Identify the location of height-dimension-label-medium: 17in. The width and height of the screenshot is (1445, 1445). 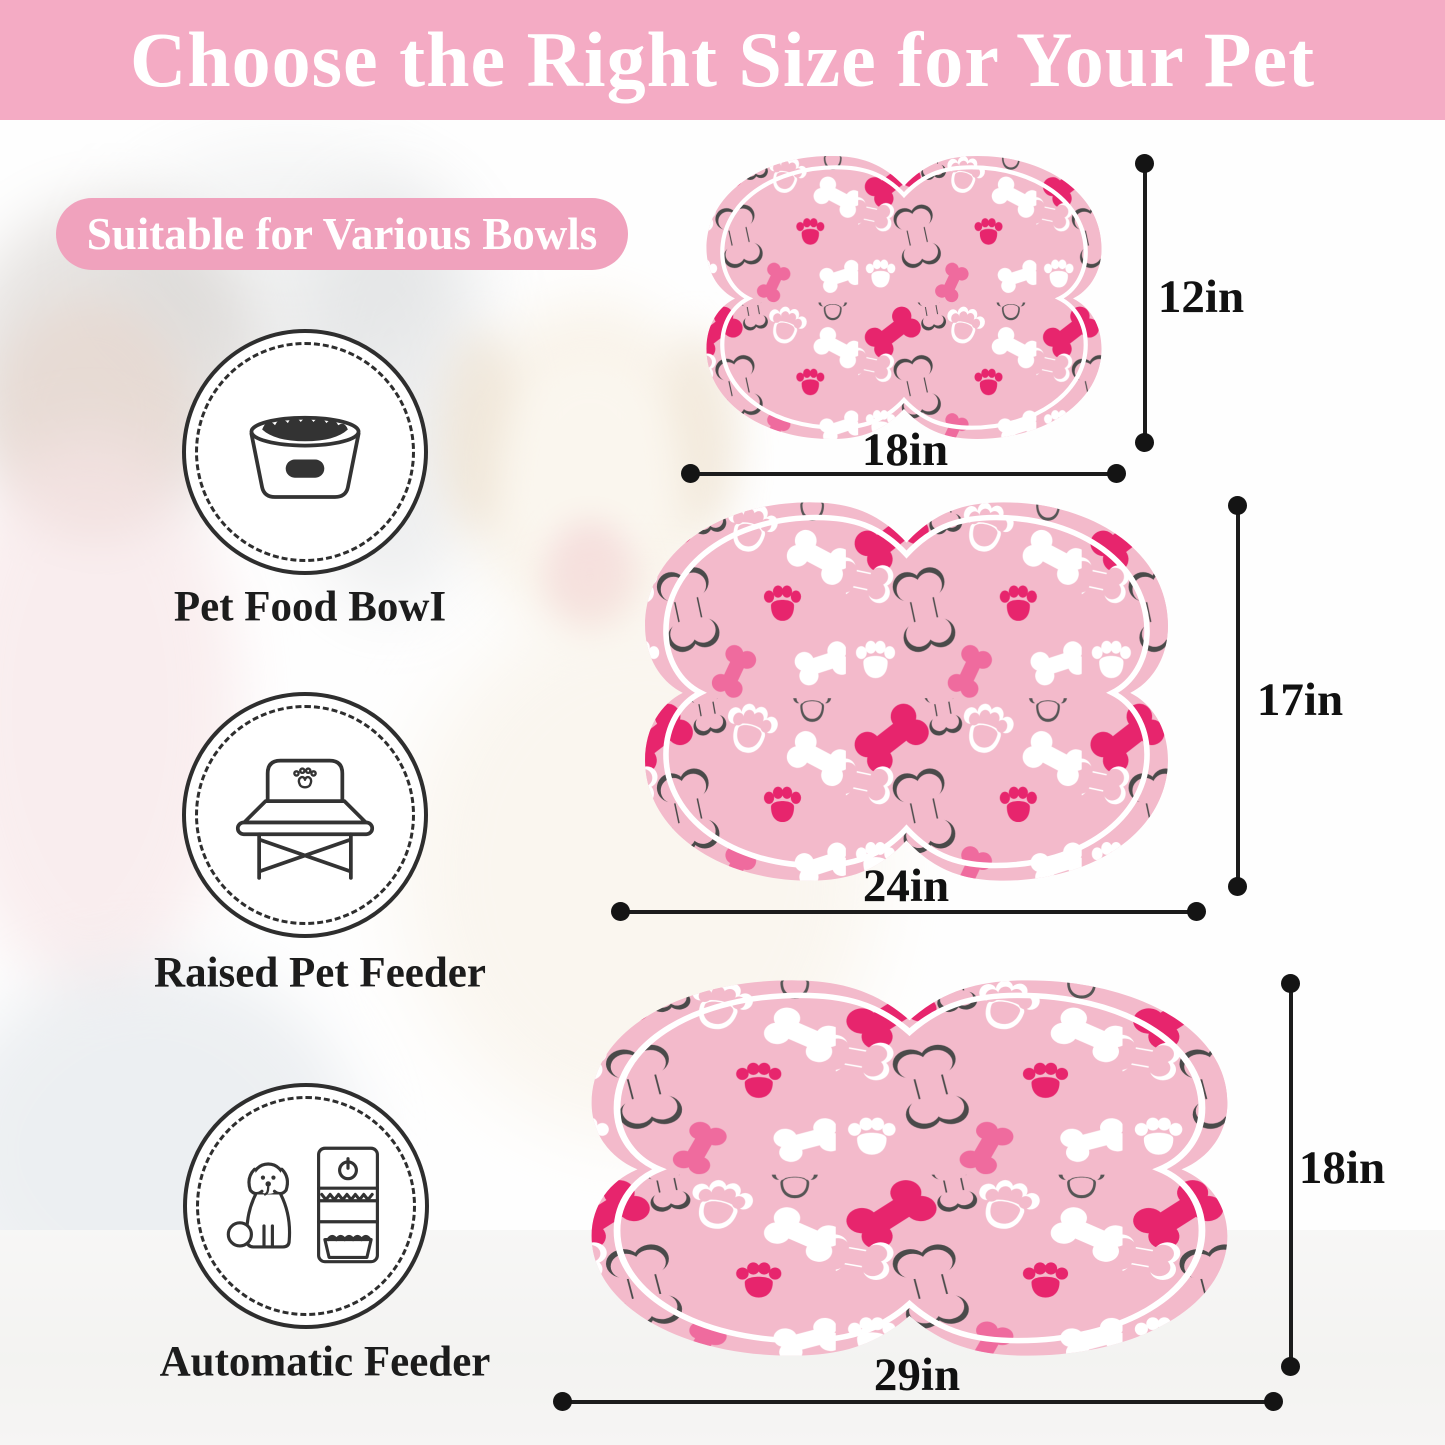
(1300, 700).